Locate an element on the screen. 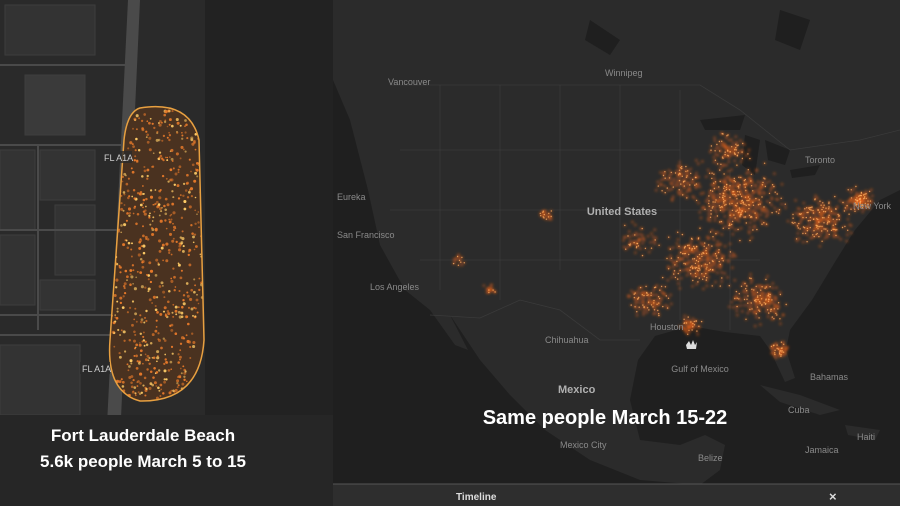  timeline-close: × is located at coordinates (833, 496).